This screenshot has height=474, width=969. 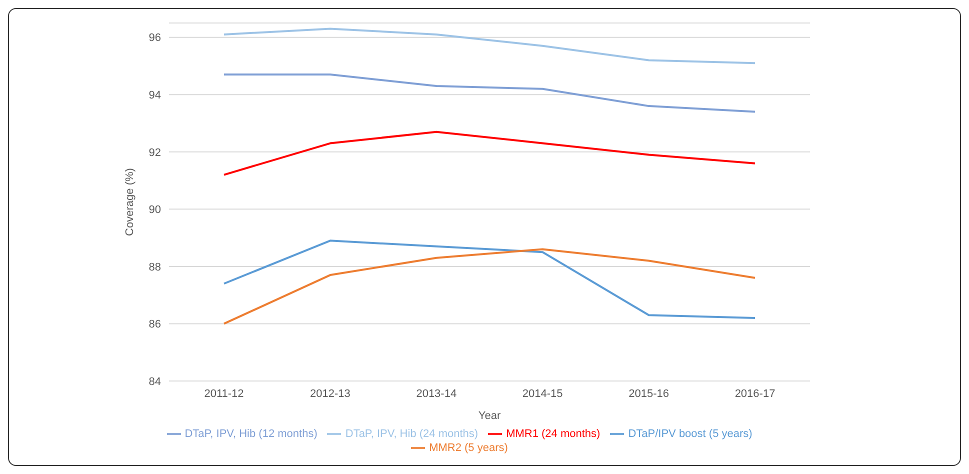 I want to click on y-tick-label: 94, so click(x=154, y=96).